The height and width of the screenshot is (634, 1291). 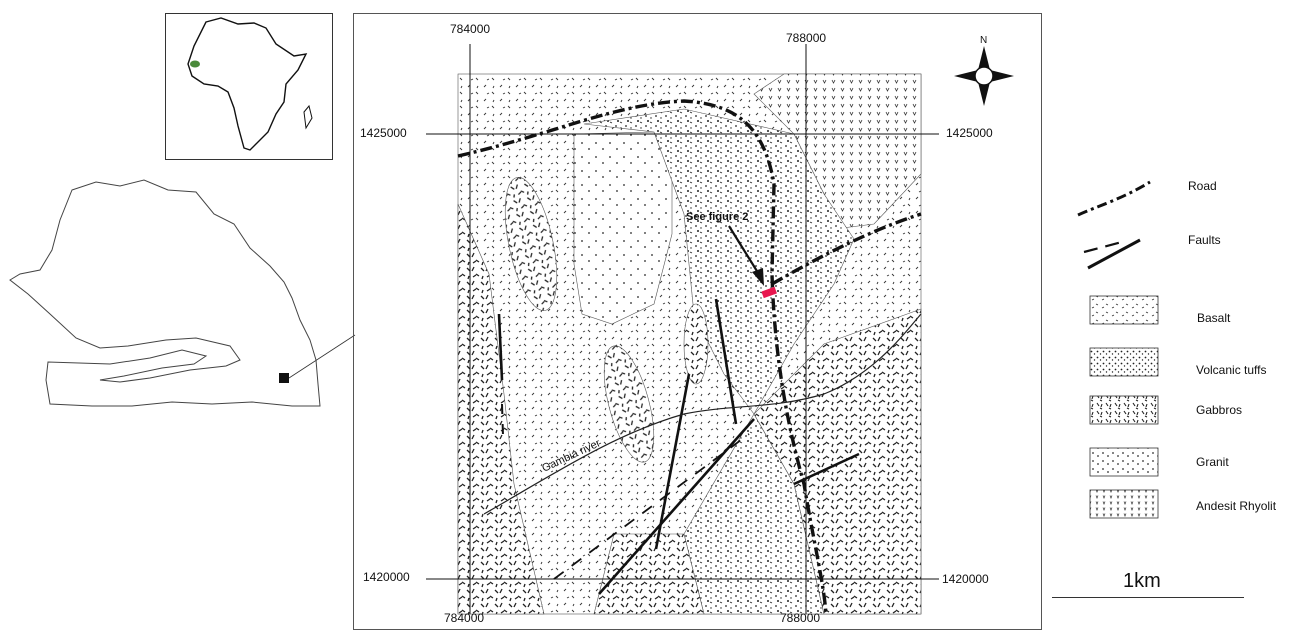 I want to click on legend-granit-swatch, so click(x=1124, y=462).